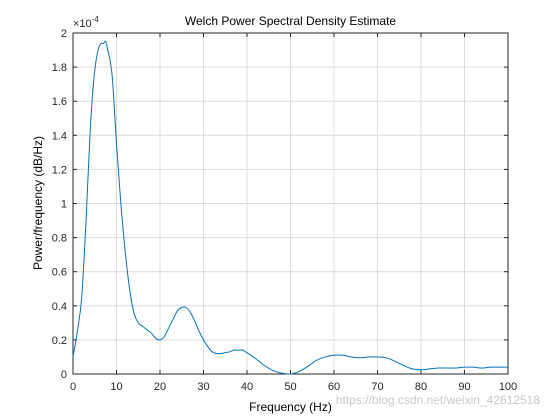 The image size is (560, 420). What do you see at coordinates (82, 24) in the screenshot?
I see `y-exponent-base: ×10` at bounding box center [82, 24].